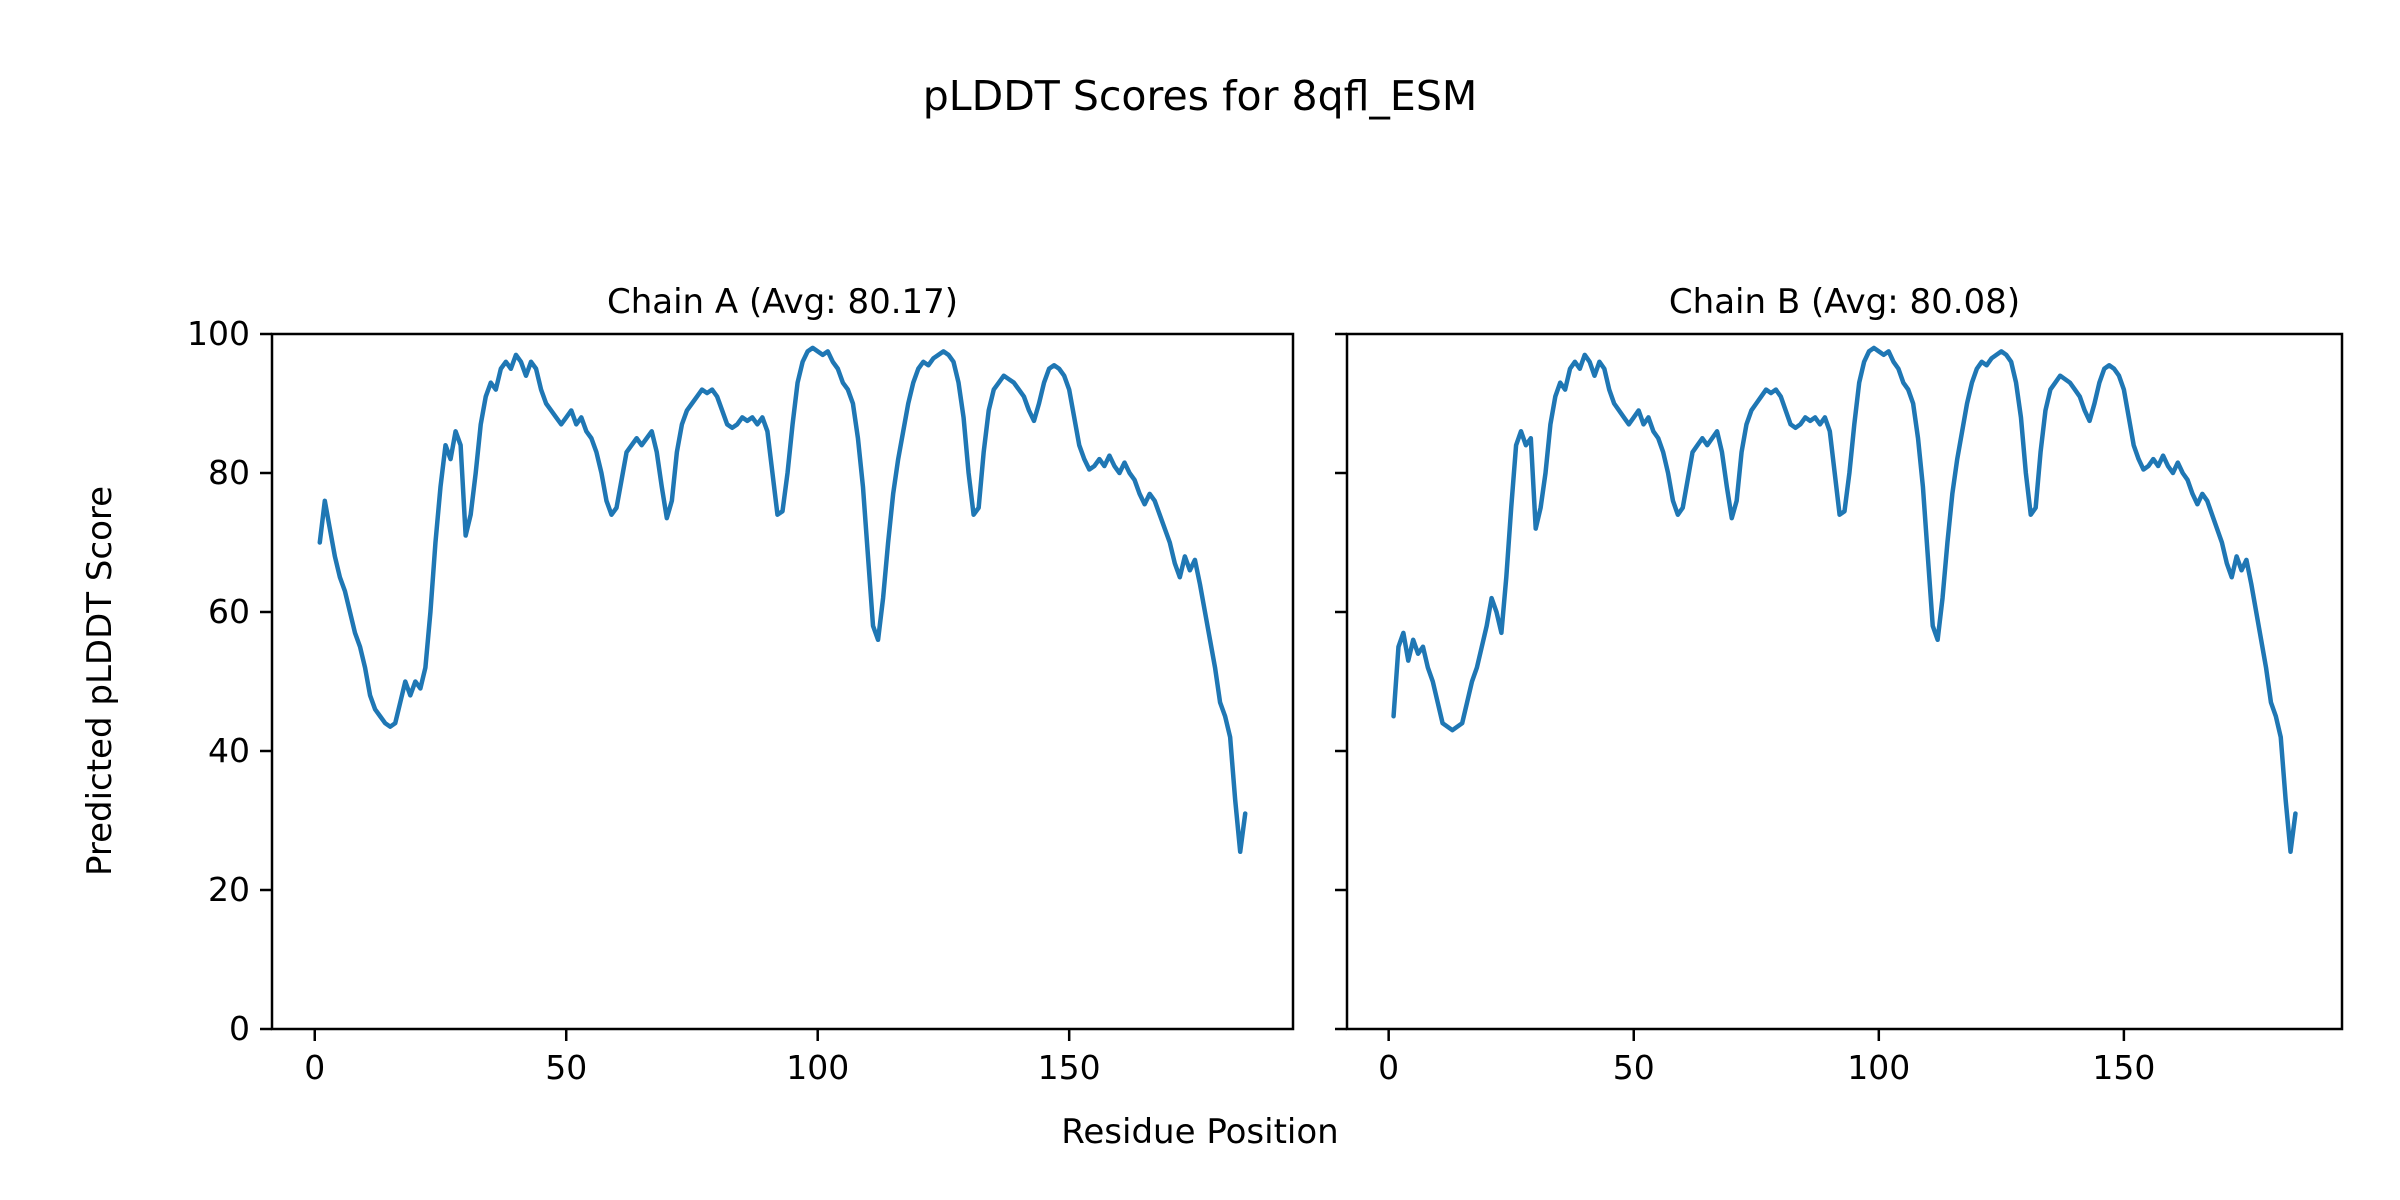 The image size is (2400, 1200). I want to click on x-axis-label: Residue Position, so click(1200, 1132).